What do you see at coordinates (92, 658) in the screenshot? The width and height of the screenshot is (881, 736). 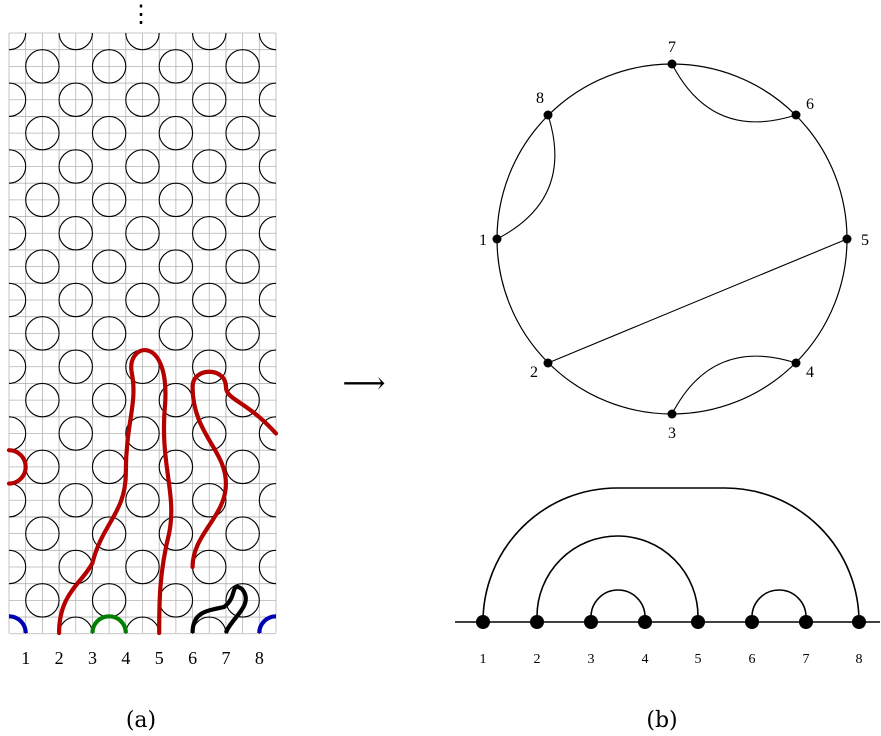 I see `point-label: 3` at bounding box center [92, 658].